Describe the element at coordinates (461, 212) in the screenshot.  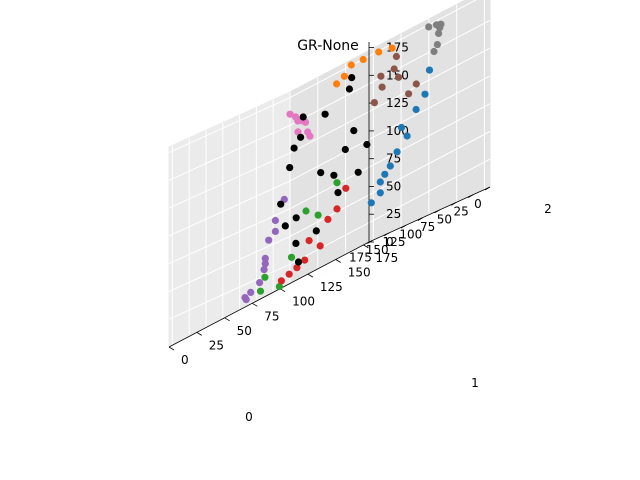
I see `x-tick-label: 25` at that location.